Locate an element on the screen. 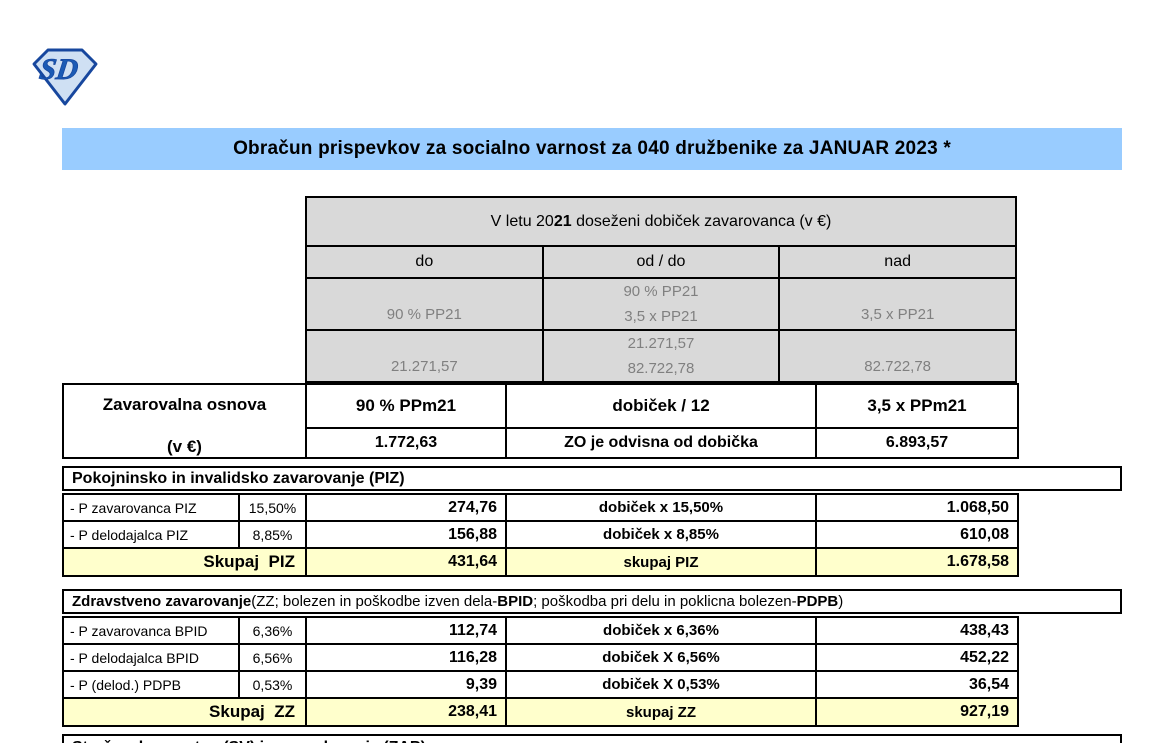 The image size is (1157, 743). zz-title-bold1: Zdravstveno zavarovanje is located at coordinates (162, 601).